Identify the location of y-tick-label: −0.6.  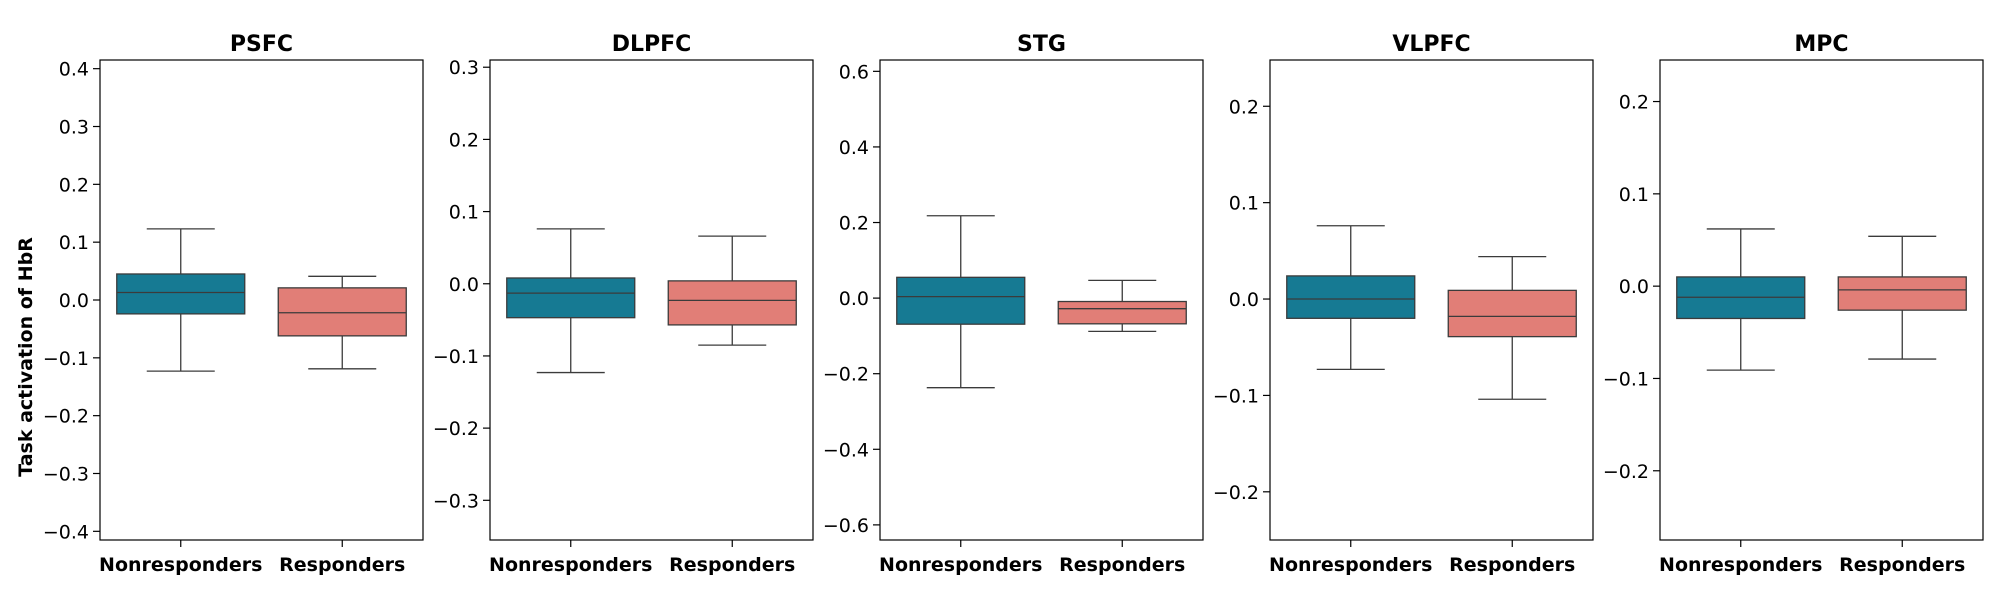
(846, 526).